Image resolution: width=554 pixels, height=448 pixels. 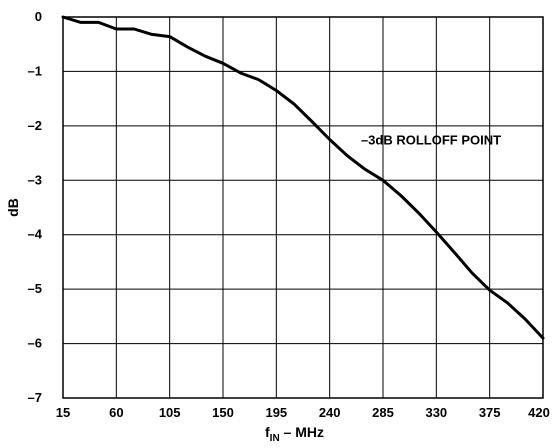 What do you see at coordinates (223, 412) in the screenshot?
I see `x-tick-label: 150` at bounding box center [223, 412].